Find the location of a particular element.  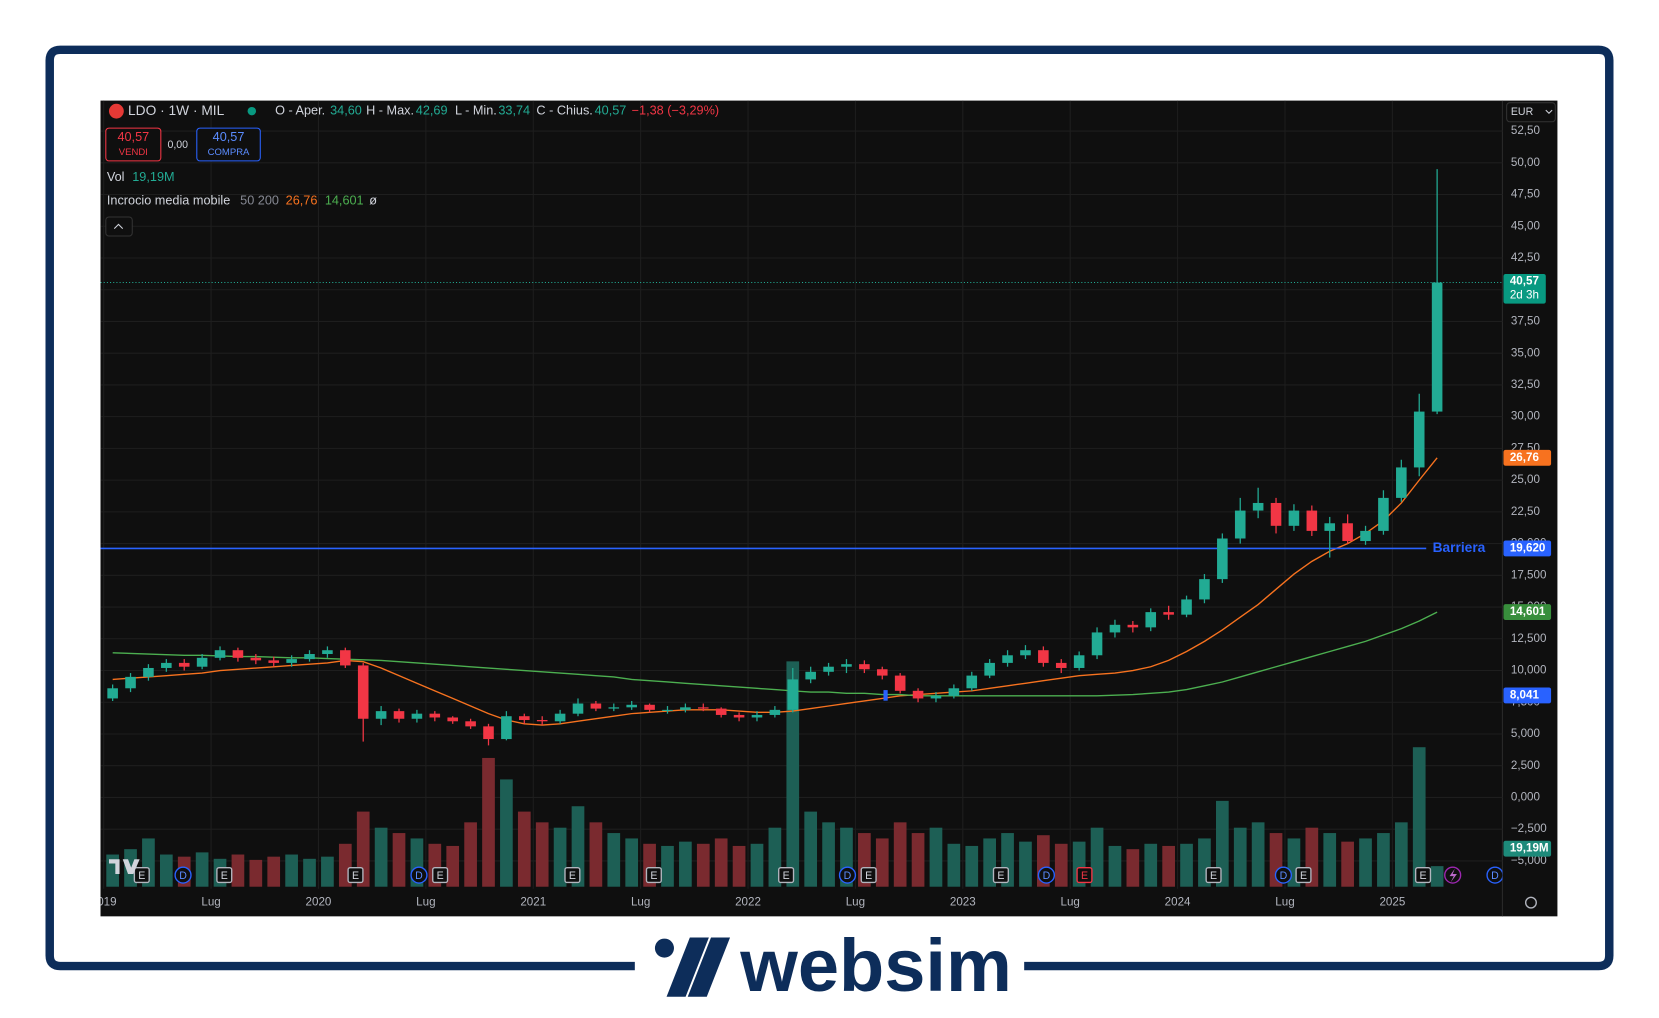

tv-logo is located at coordinates (124, 867).